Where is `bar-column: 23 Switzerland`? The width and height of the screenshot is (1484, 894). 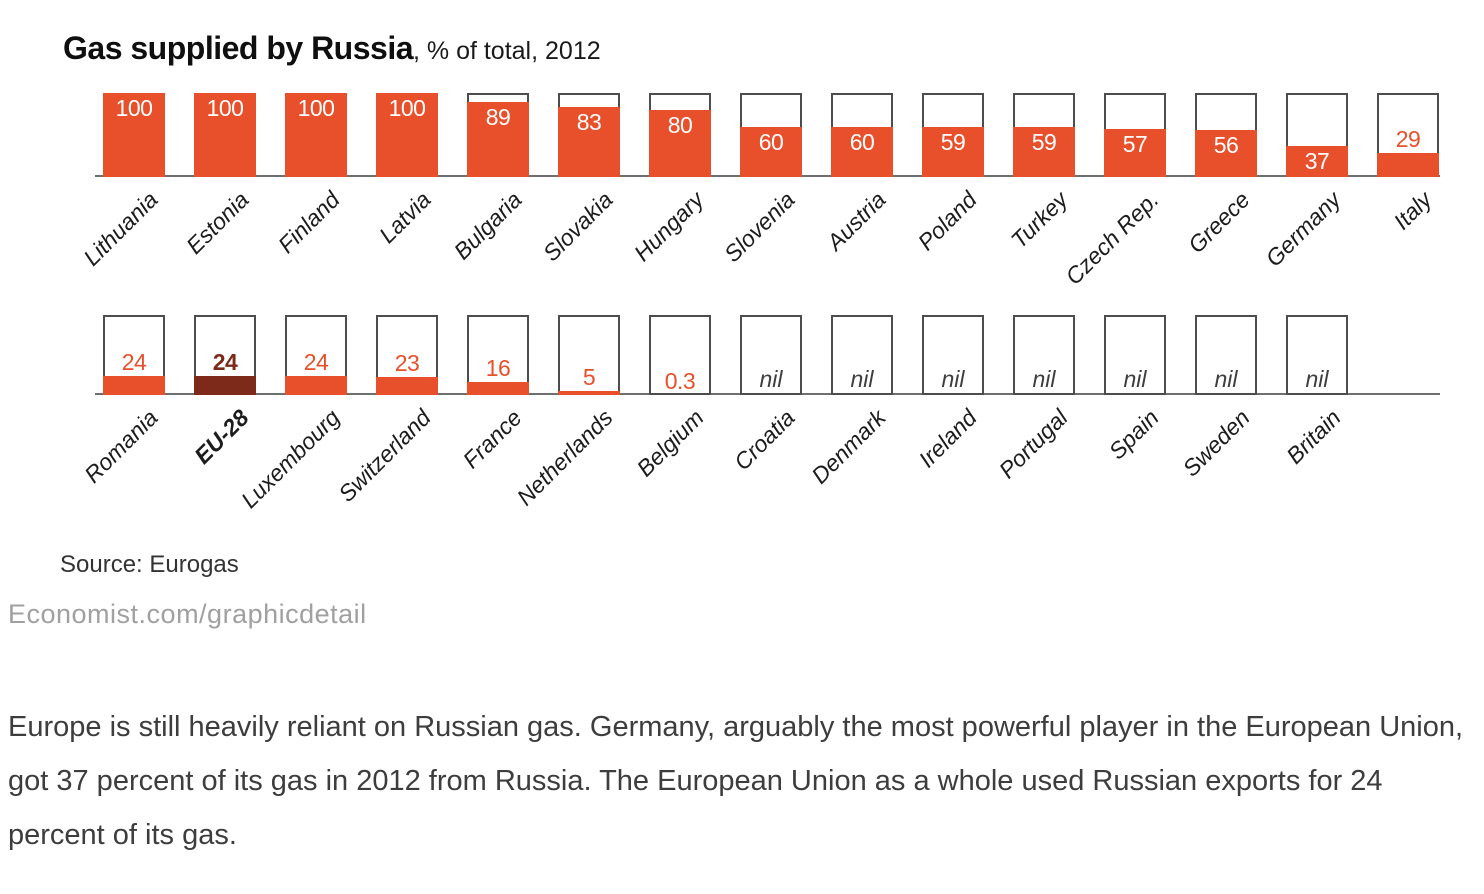 bar-column: 23 Switzerland is located at coordinates (385, 411).